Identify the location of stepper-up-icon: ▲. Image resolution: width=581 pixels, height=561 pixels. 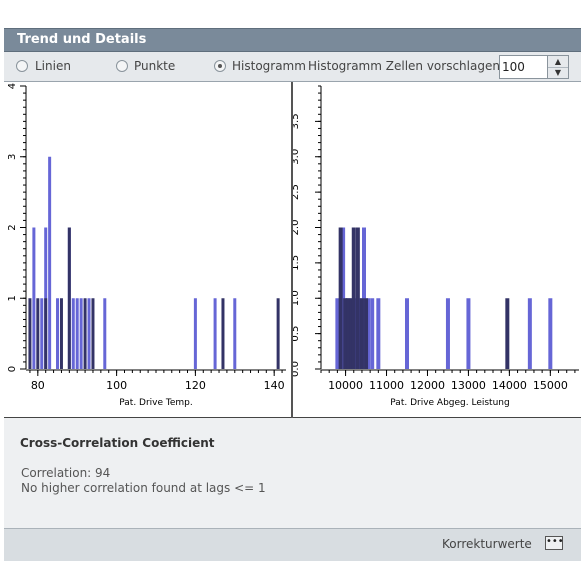
(558, 62).